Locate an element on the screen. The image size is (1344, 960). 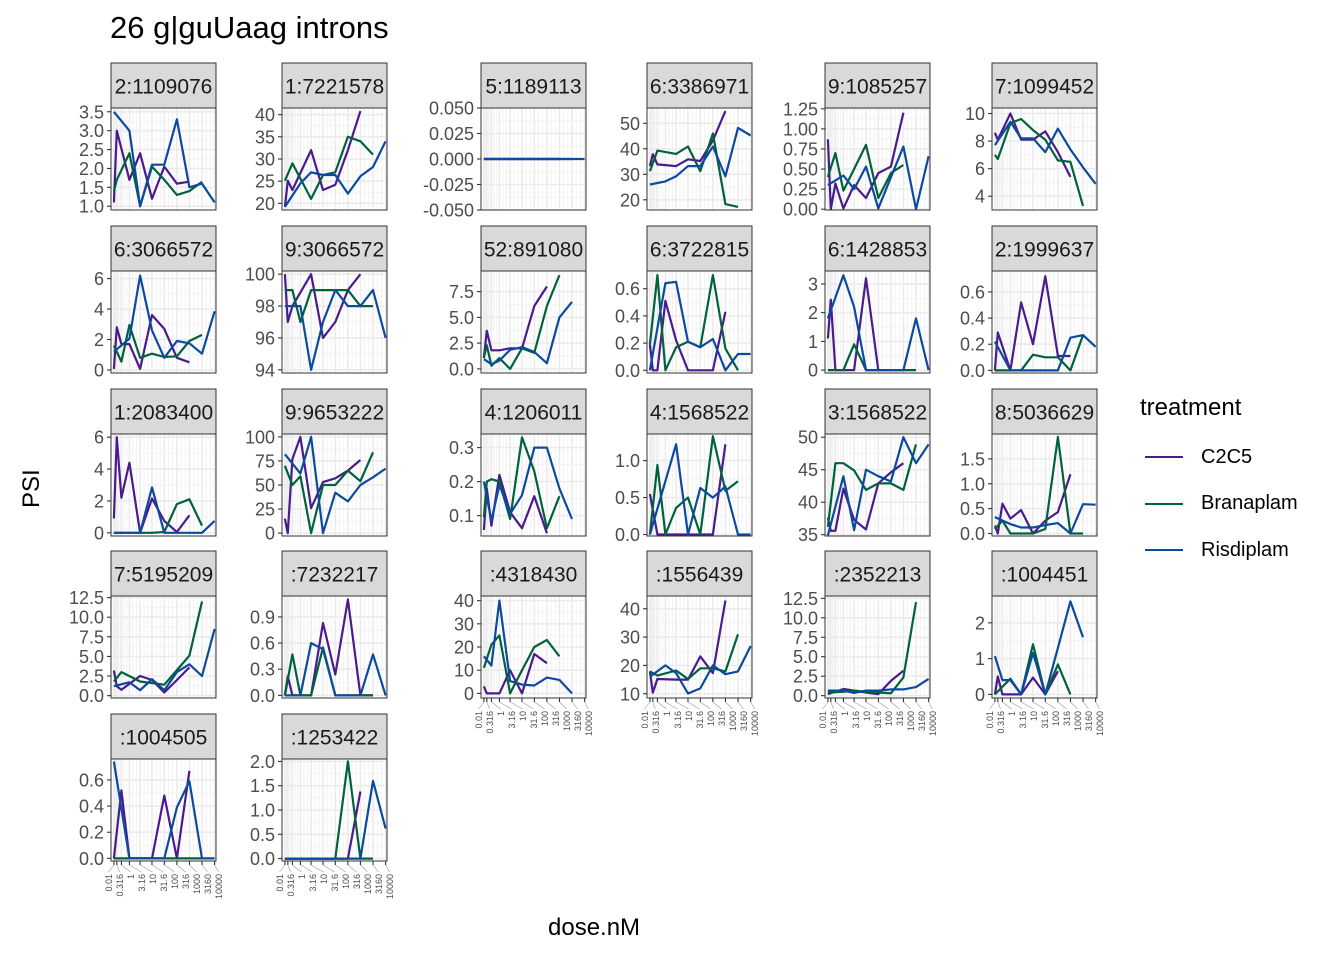
x-tick-label: 10 is located at coordinates (153, 879).